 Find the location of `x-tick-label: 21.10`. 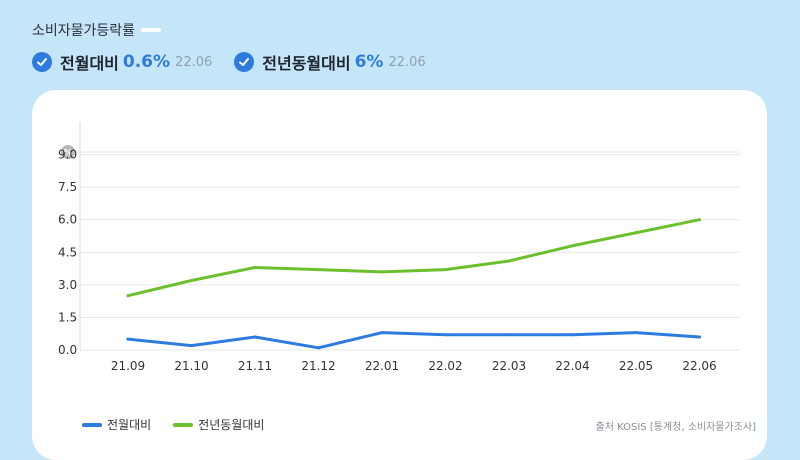

x-tick-label: 21.10 is located at coordinates (191, 366).